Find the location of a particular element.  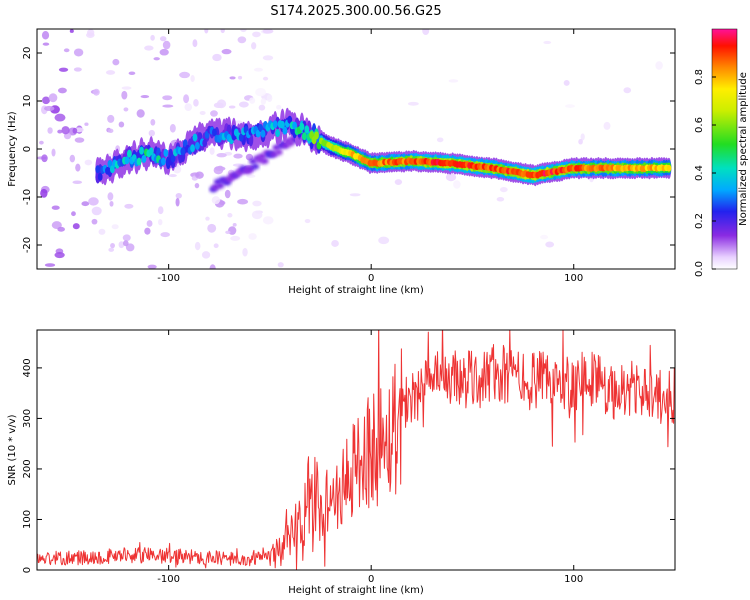

heatmap-x-tick-label: -100 is located at coordinates (168, 278).